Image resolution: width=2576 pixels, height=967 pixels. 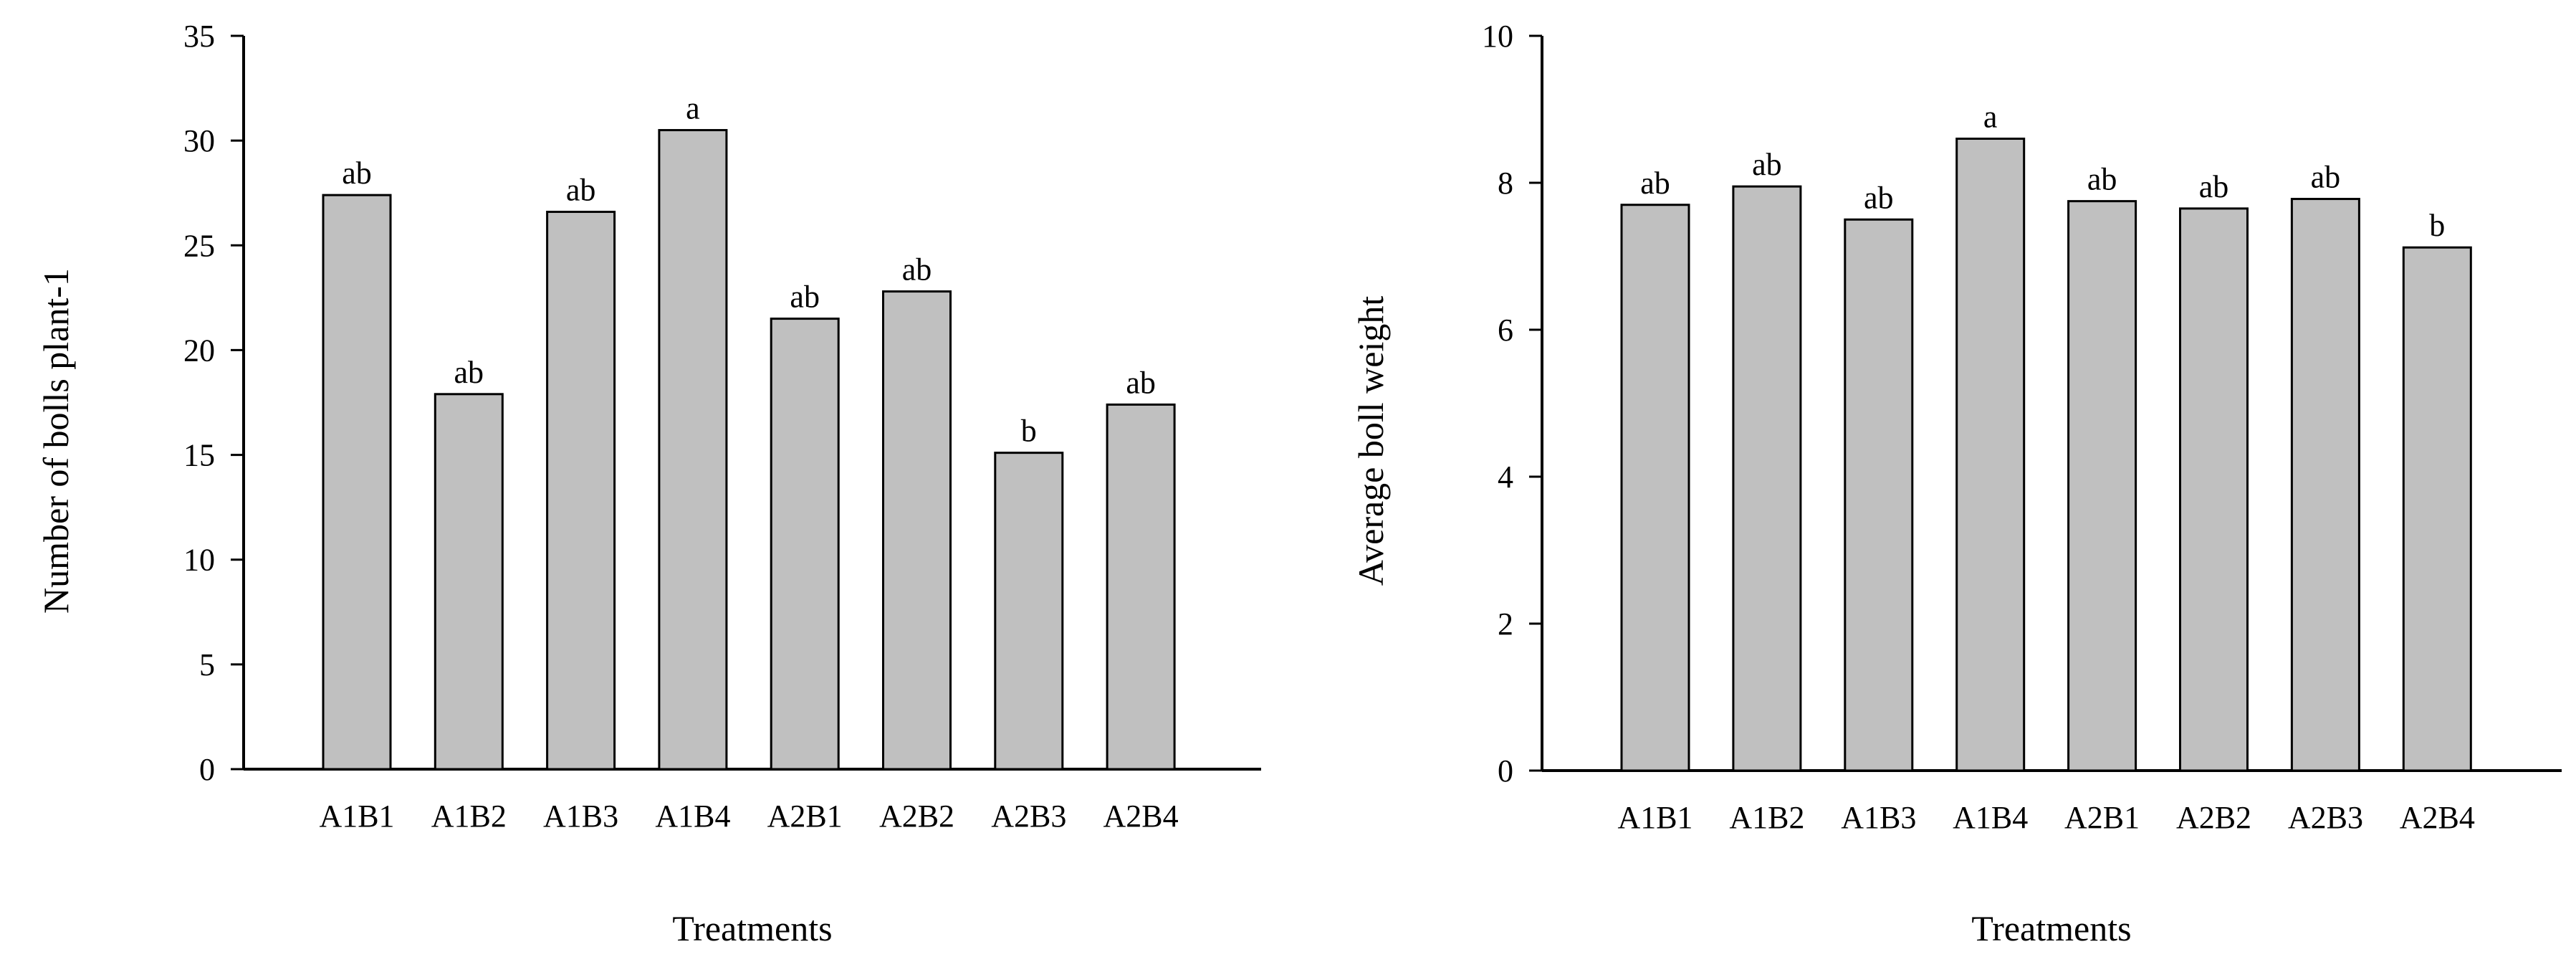 What do you see at coordinates (199, 456) in the screenshot?
I see `y-tick-label: 15` at bounding box center [199, 456].